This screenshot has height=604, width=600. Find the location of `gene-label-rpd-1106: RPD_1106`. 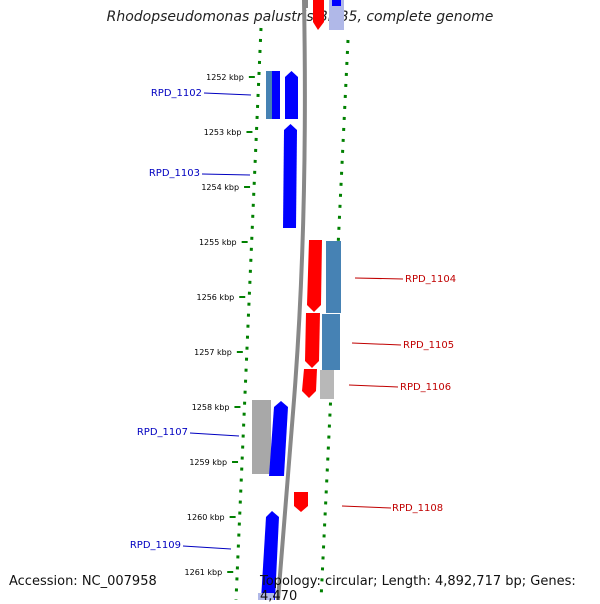

gene-label-rpd-1106: RPD_1106 is located at coordinates (425, 387).